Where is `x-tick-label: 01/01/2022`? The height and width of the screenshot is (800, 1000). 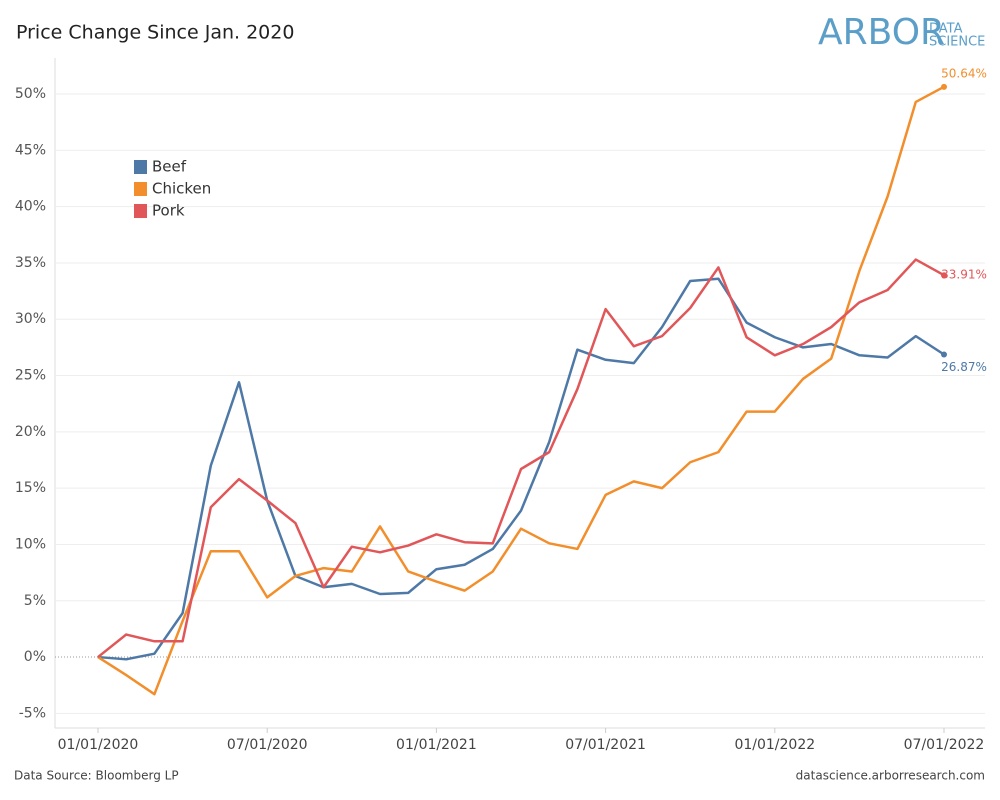
x-tick-label: 01/01/2022 is located at coordinates (774, 745).